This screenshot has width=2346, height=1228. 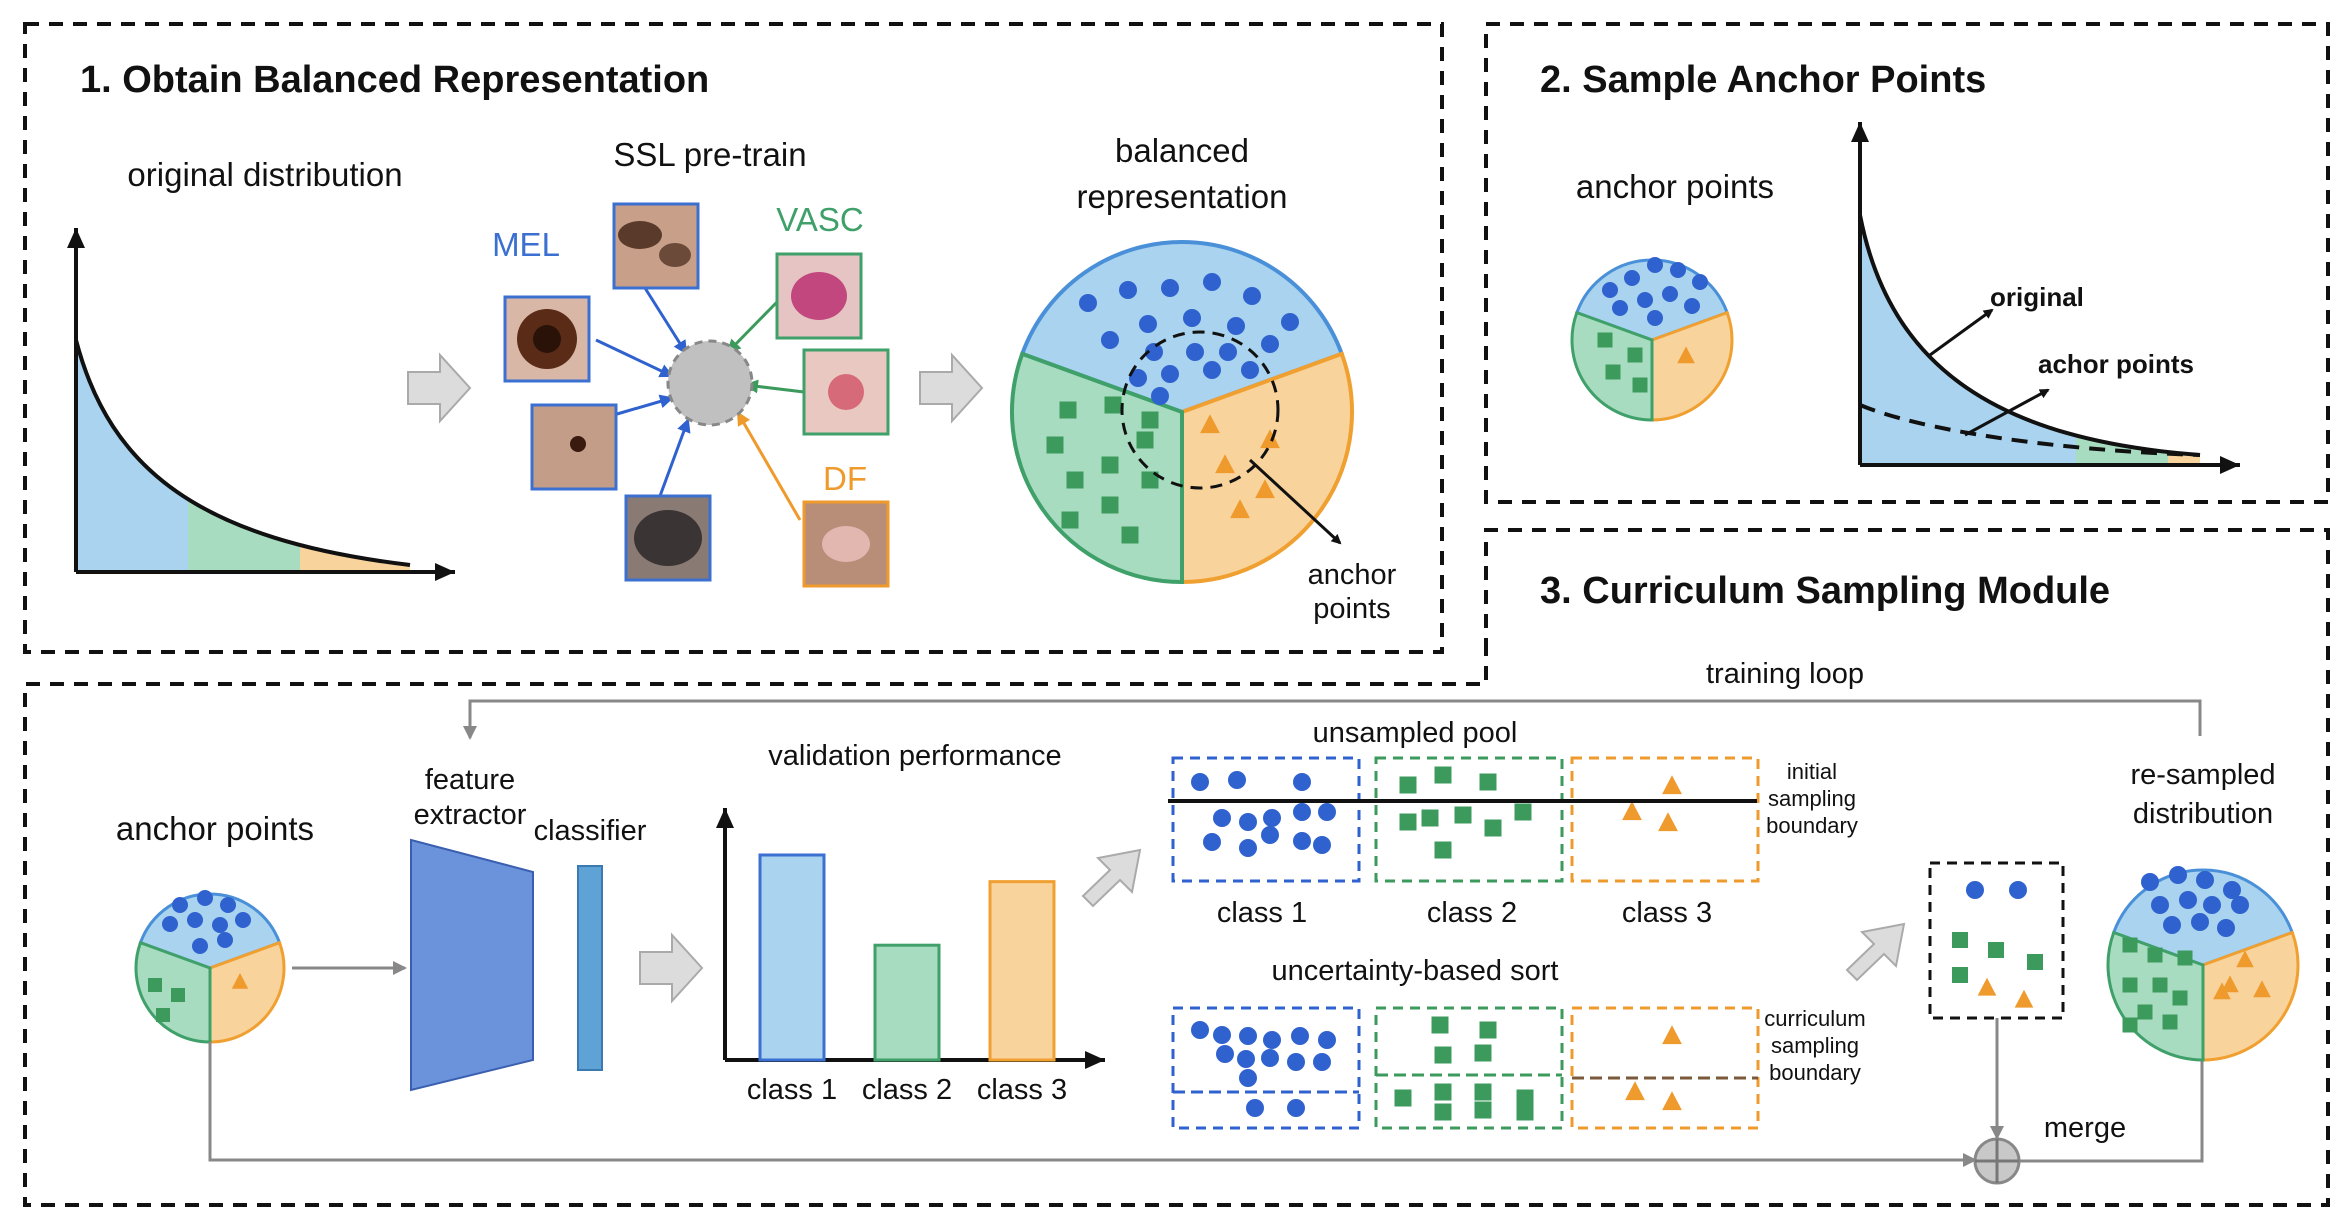 What do you see at coordinates (2203, 964) in the screenshot?
I see `resampled-distribution-pie` at bounding box center [2203, 964].